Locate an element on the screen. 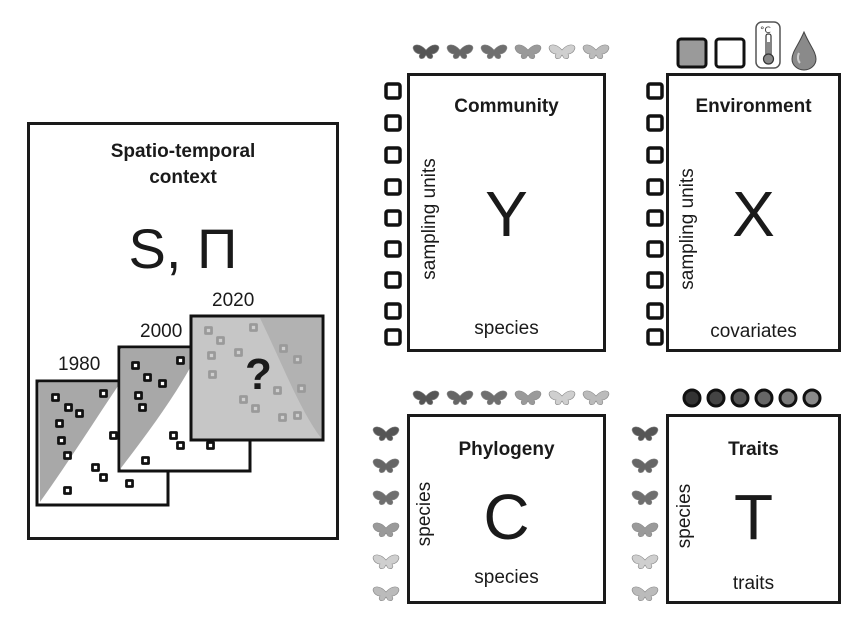 The image size is (868, 625). year-2000: 2000 is located at coordinates (161, 331).